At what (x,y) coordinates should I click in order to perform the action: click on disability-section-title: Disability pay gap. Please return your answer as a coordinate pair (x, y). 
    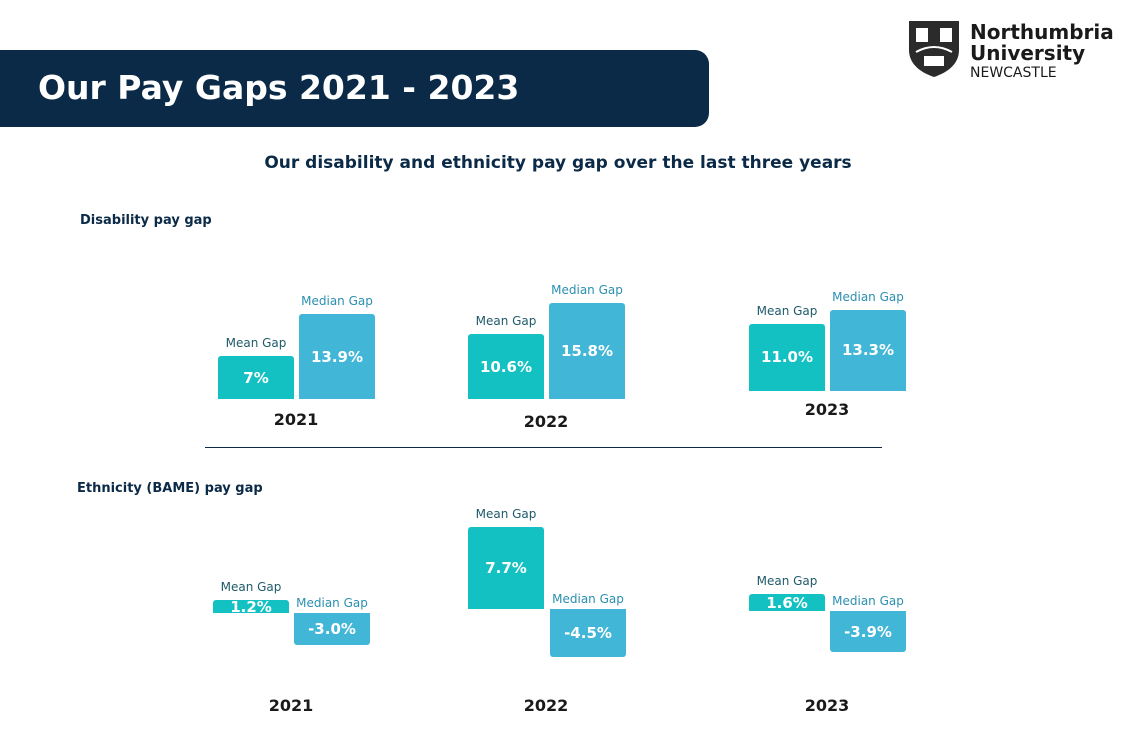
    Looking at the image, I should click on (146, 220).